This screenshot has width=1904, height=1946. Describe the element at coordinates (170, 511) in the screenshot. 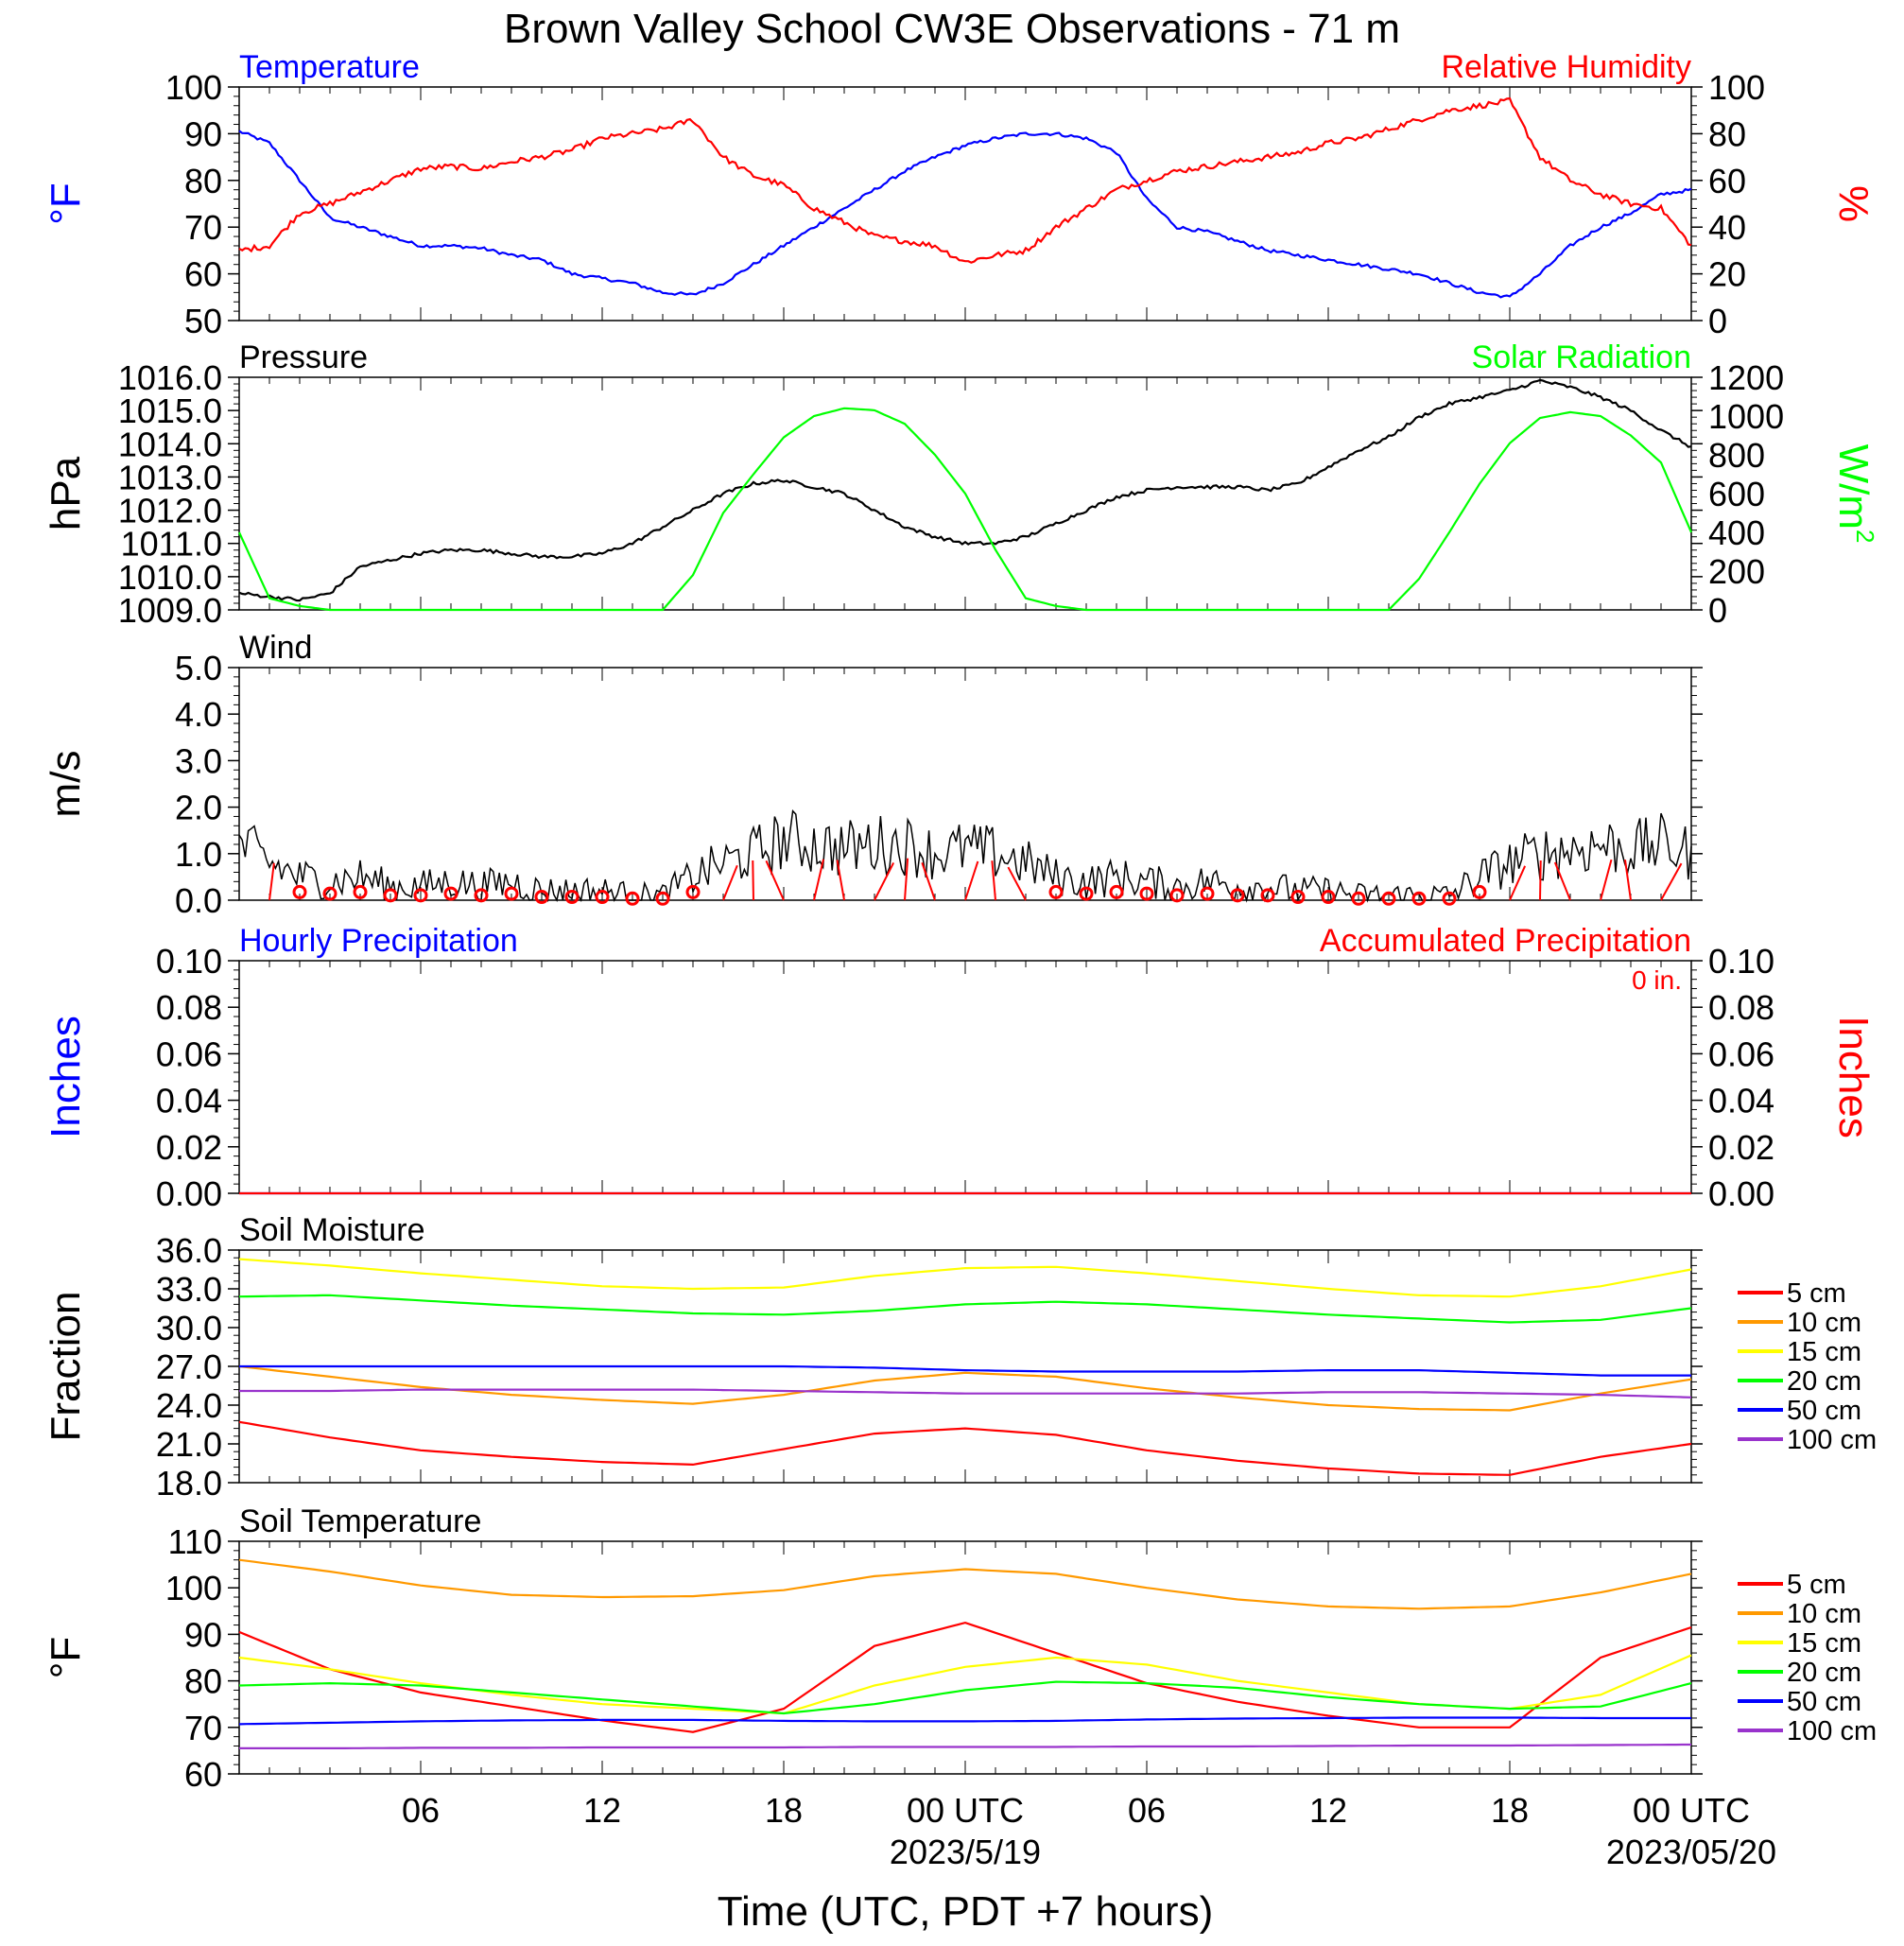

I see `y-tick-label-left: 1012.0` at that location.